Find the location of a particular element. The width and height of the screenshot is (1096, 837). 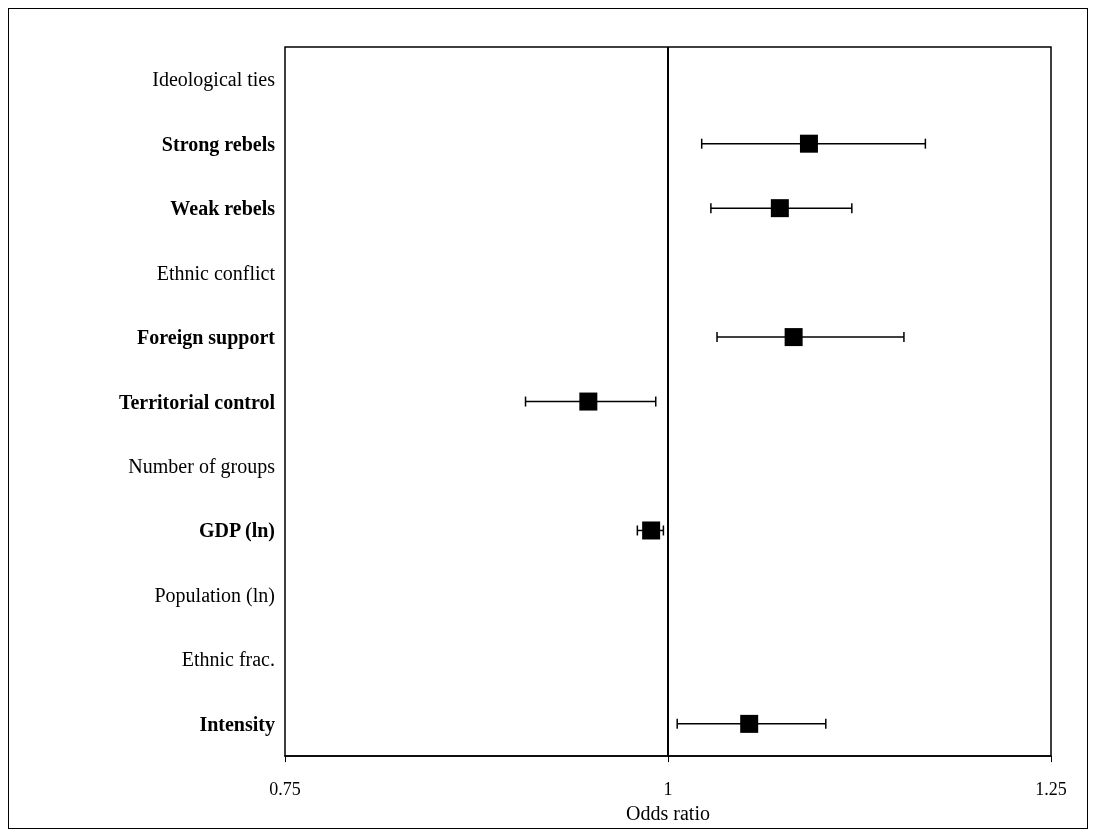

y-tick-label: Population (ln) is located at coordinates (214, 595).